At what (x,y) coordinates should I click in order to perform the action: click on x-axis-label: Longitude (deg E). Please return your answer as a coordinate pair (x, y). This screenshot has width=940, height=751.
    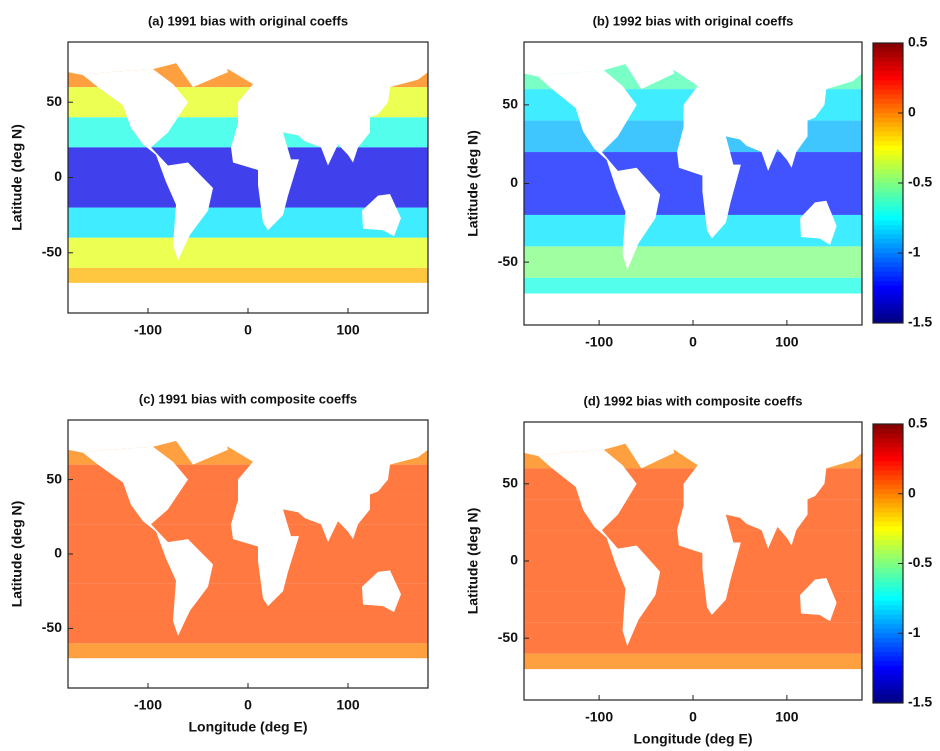
    Looking at the image, I should click on (693, 739).